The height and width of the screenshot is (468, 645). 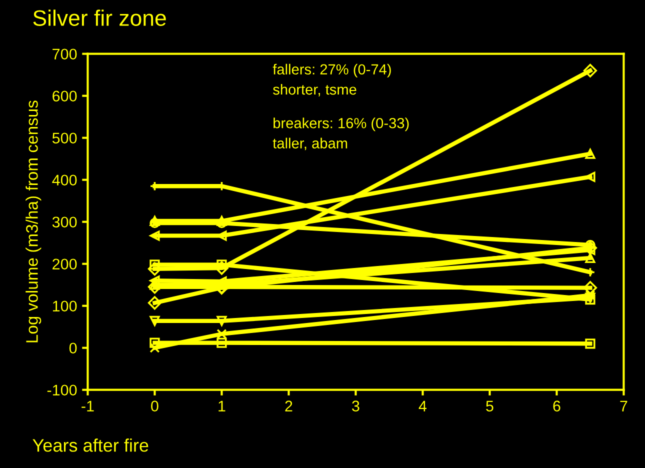 I want to click on y-tick-label: 300, so click(x=64, y=222).